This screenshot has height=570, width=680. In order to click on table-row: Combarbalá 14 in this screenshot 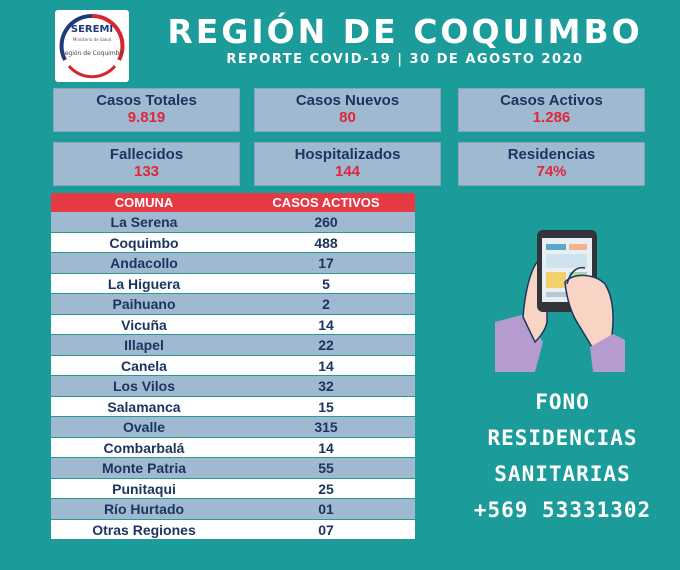, I will do `click(233, 447)`.